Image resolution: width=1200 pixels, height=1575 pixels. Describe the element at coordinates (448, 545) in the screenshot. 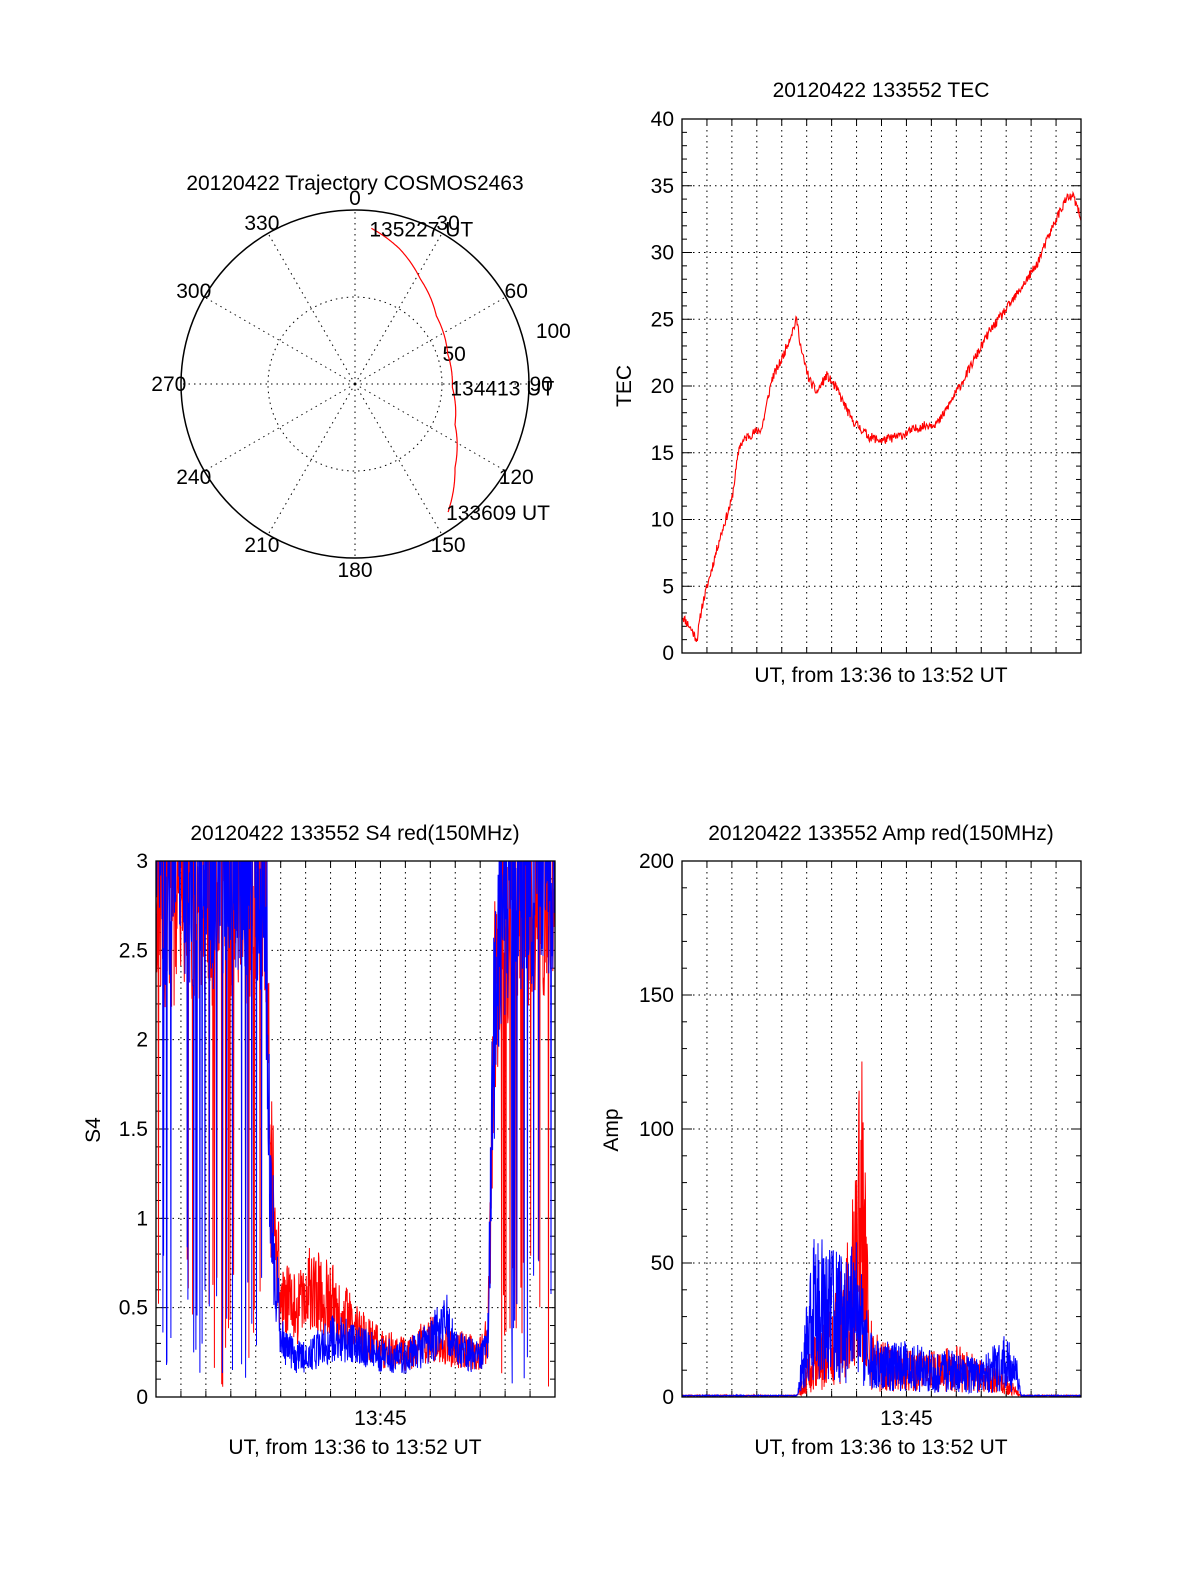

I see `polar-angle-label: 150` at that location.